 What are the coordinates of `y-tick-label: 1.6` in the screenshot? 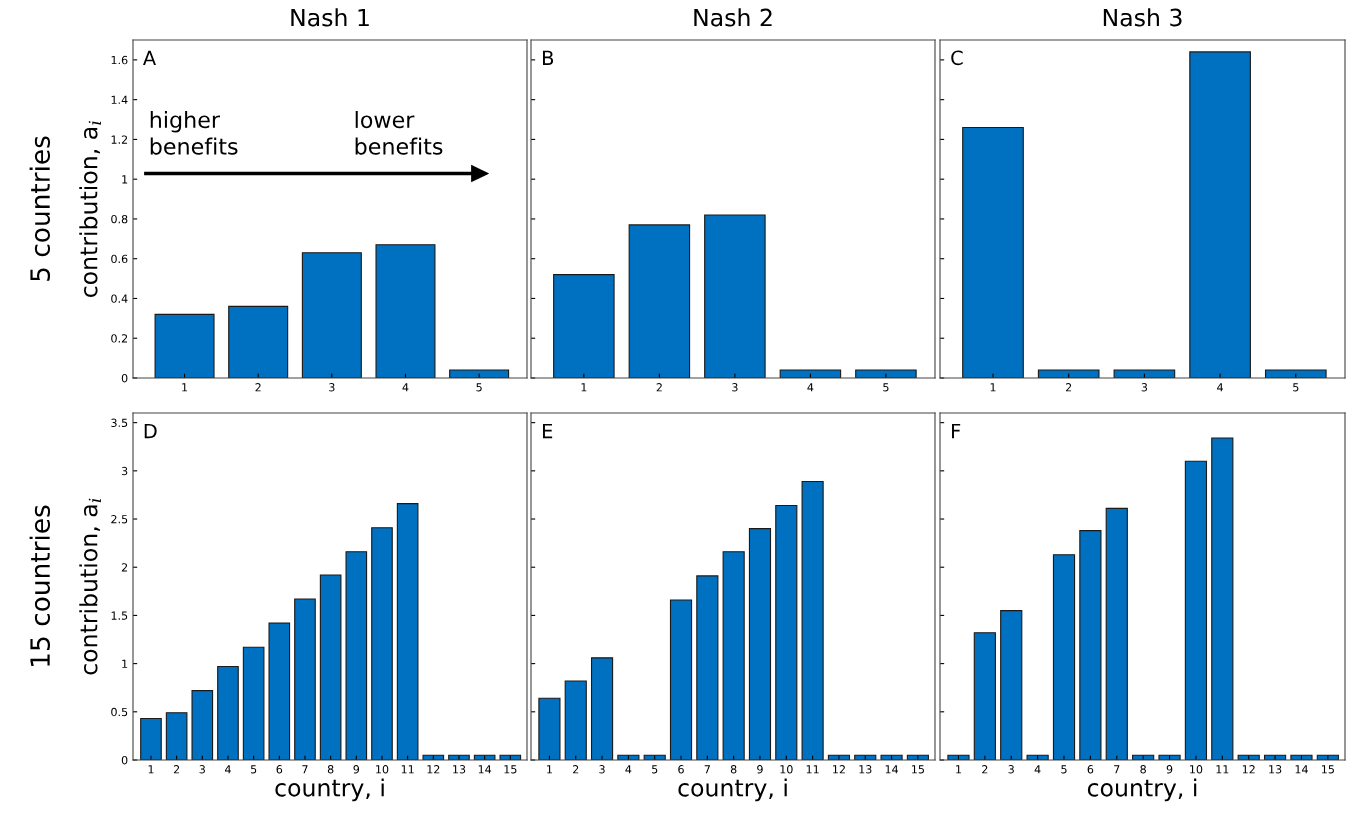 It's located at (119, 60).